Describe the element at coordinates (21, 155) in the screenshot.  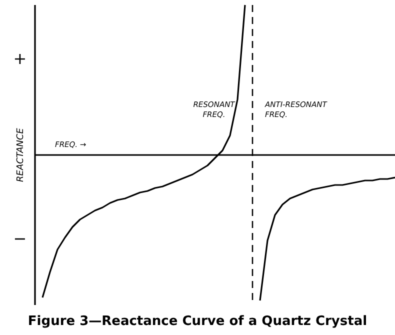
I see `y-axis-title: REACTANCE` at that location.